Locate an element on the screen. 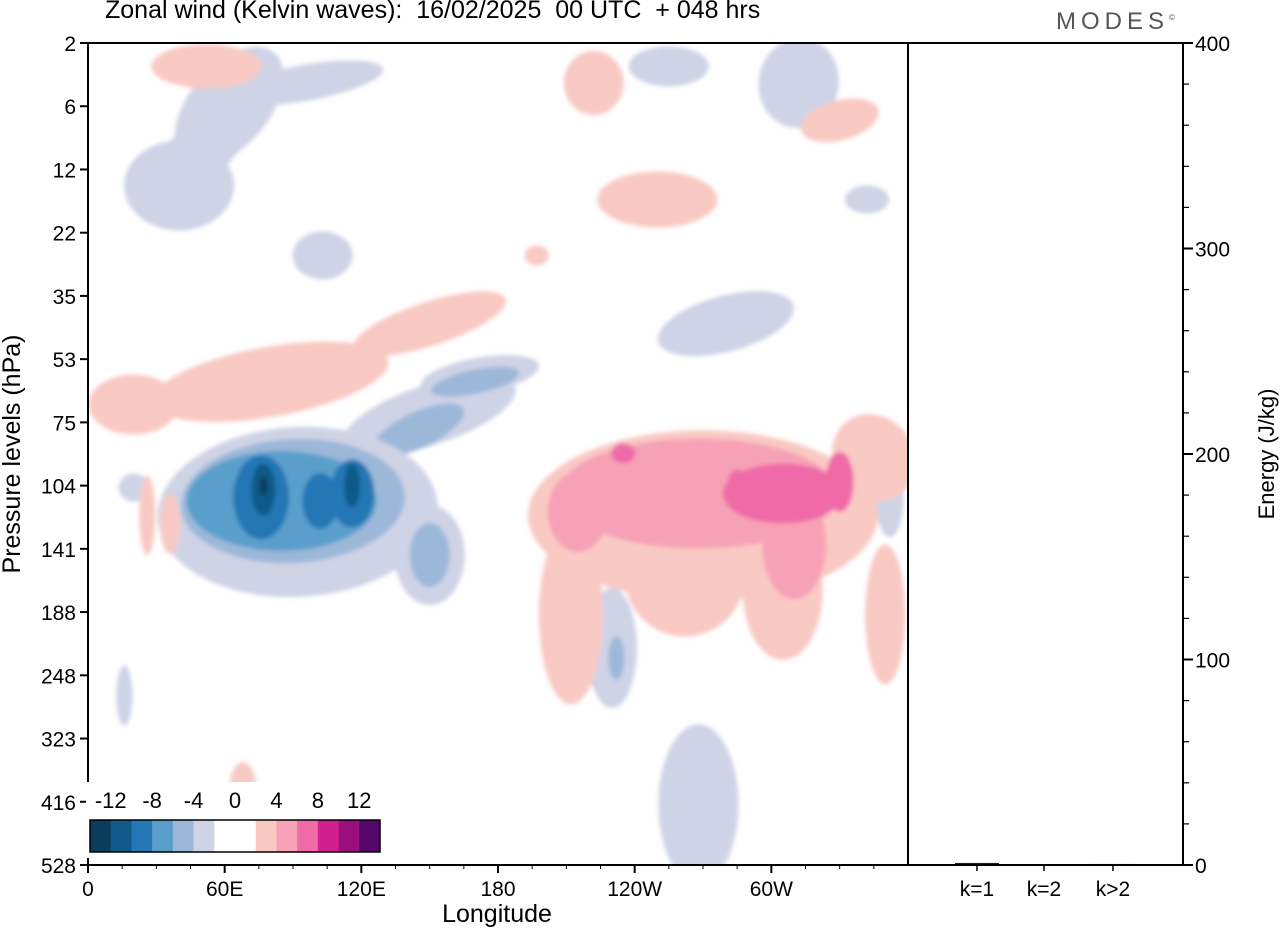  y-tick-label: 104 is located at coordinates (58, 487).